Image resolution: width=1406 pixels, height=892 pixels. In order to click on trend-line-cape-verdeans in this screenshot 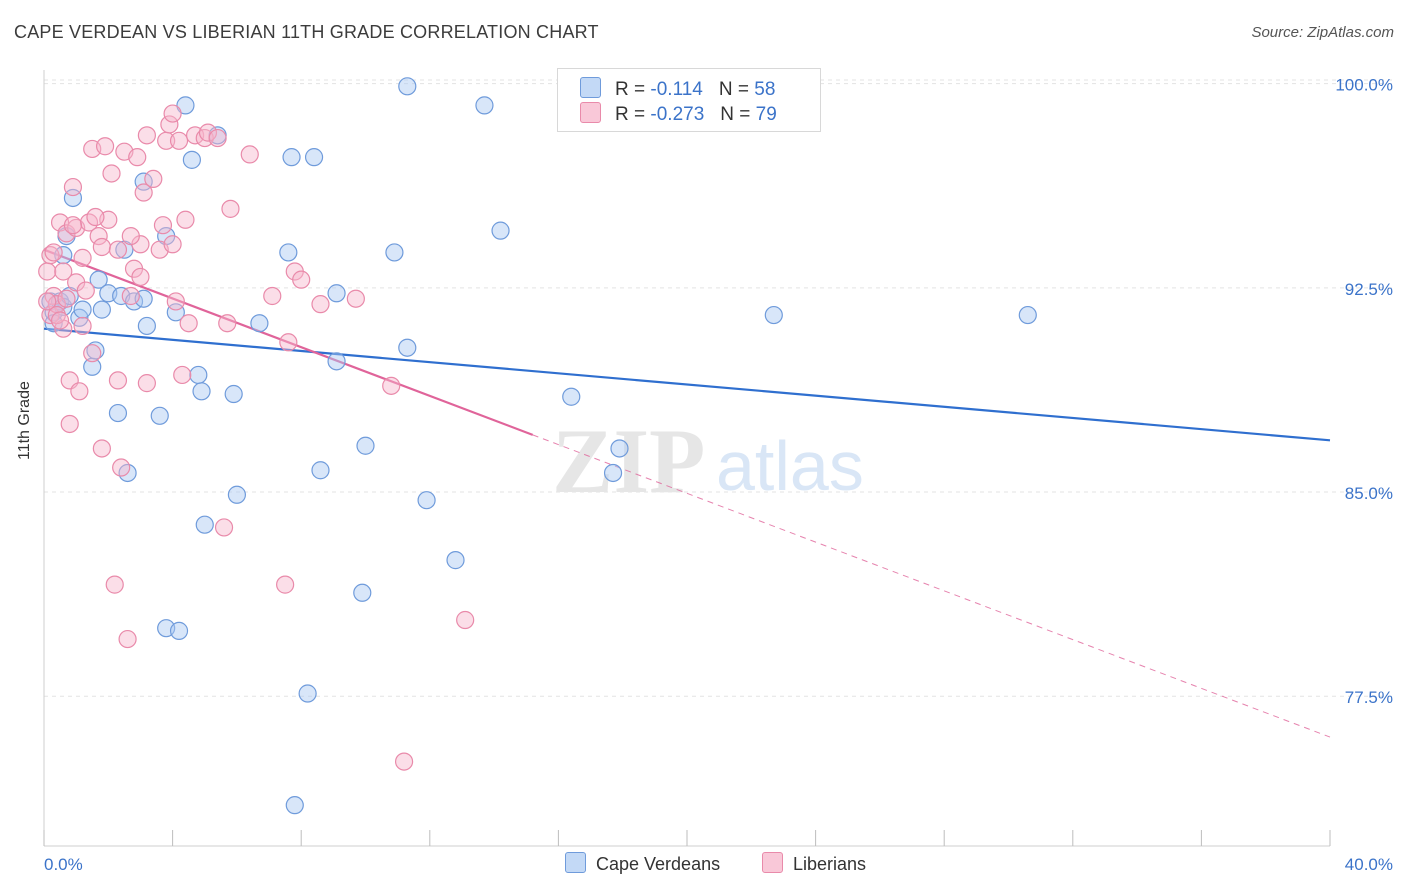, I will do `click(687, 384)`.